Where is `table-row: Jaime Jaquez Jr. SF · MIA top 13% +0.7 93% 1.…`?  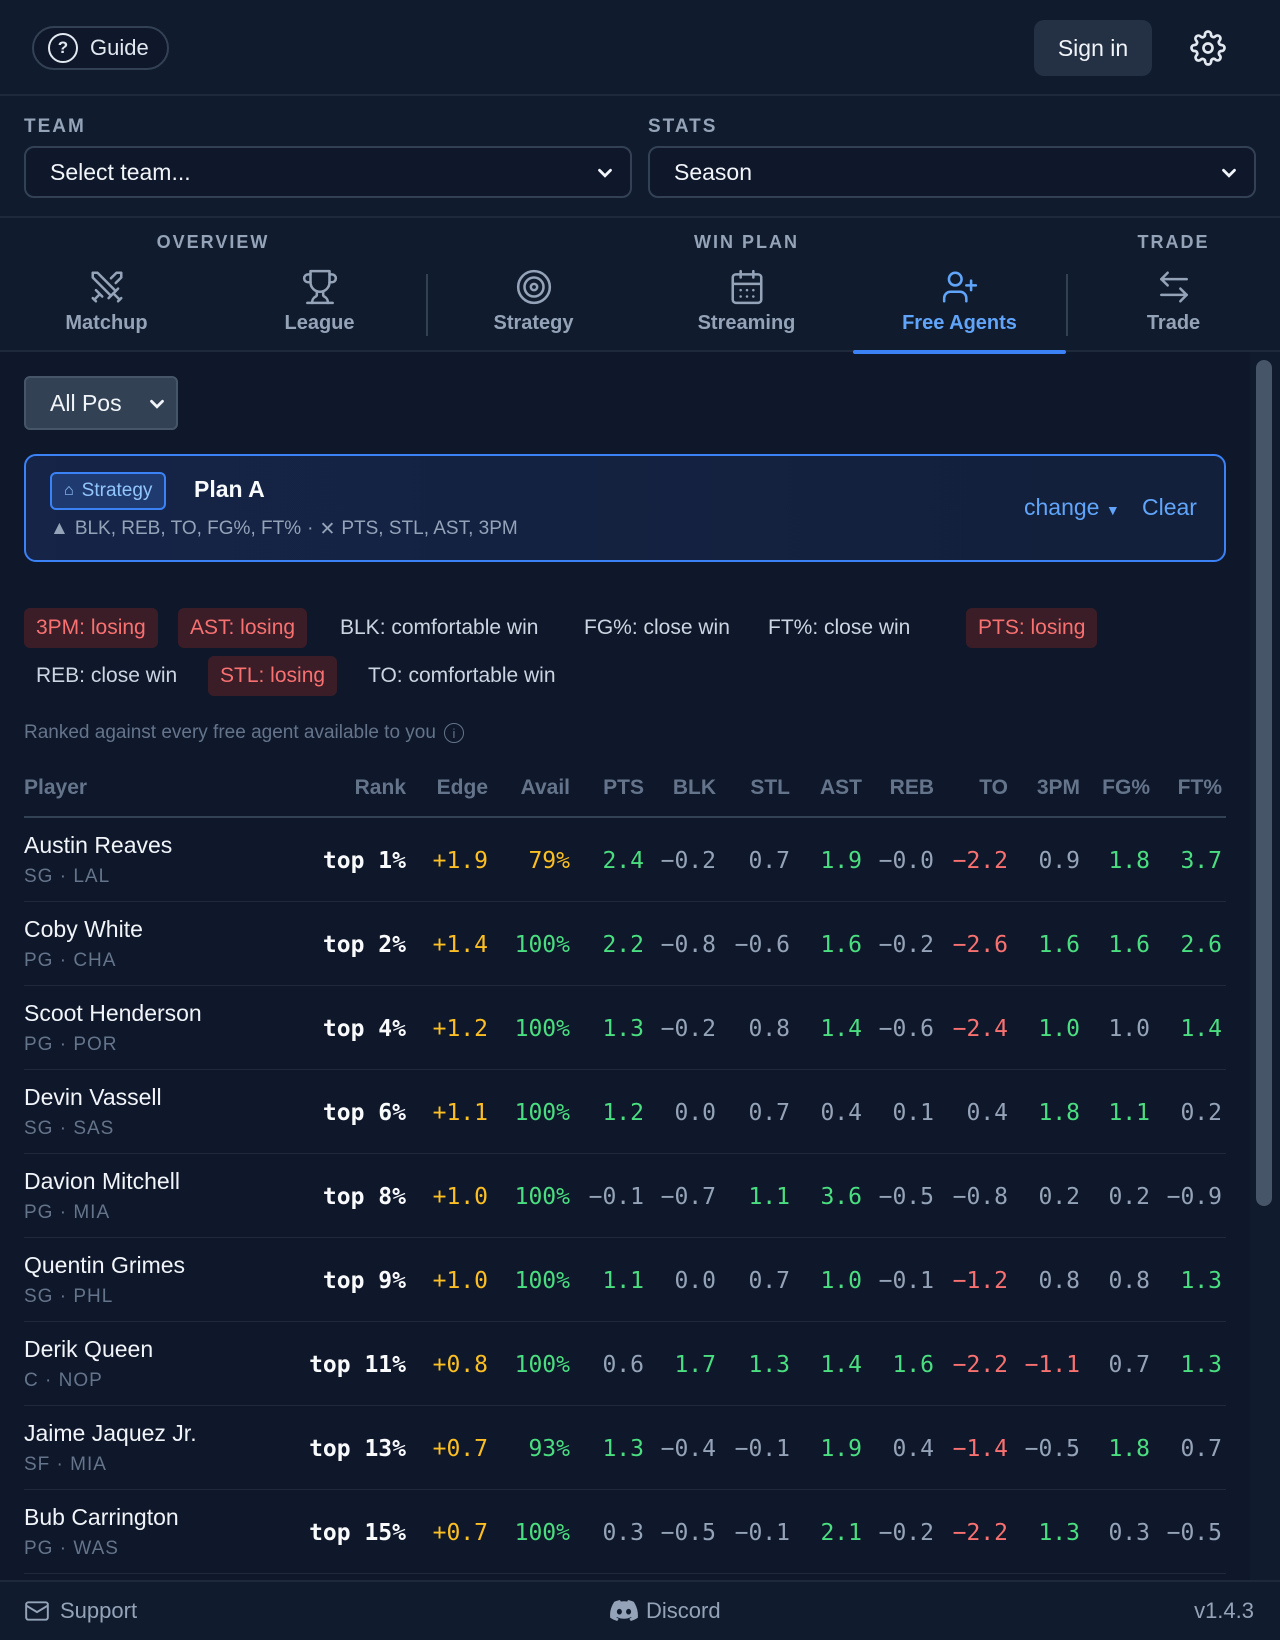 table-row: Jaime Jaquez Jr. SF · MIA top 13% +0.7 93% 1.… is located at coordinates (625, 1448).